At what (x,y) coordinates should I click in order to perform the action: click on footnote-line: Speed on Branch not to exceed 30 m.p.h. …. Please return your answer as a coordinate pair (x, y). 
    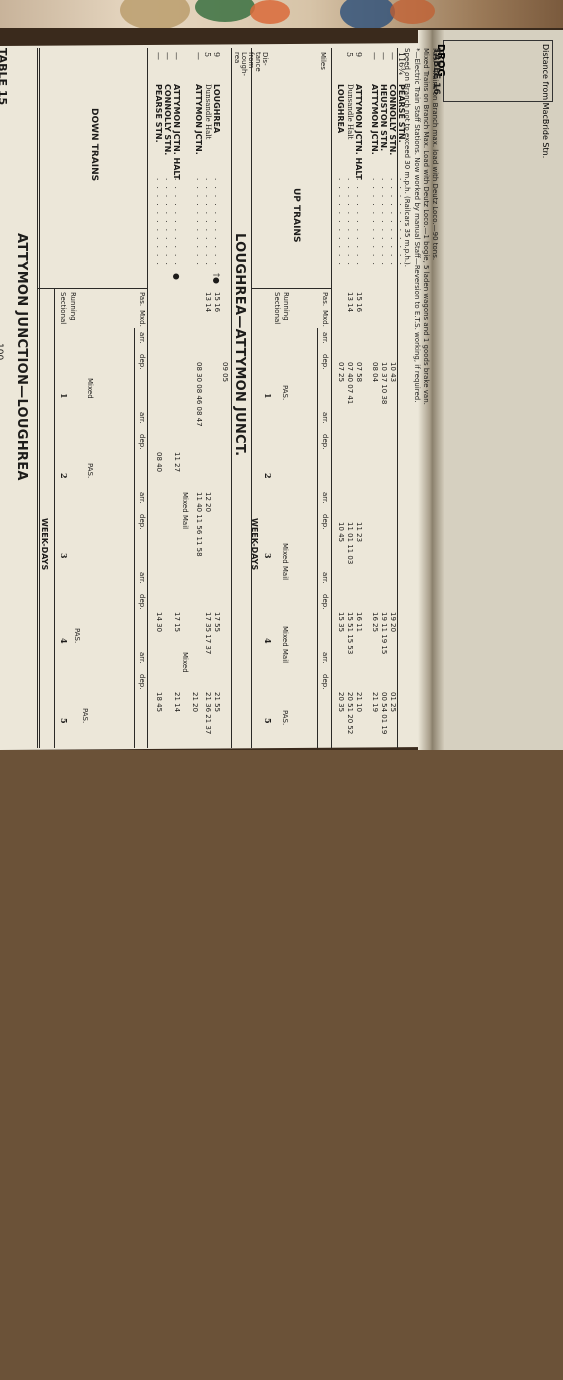
    Looking at the image, I should click on (407, 158).